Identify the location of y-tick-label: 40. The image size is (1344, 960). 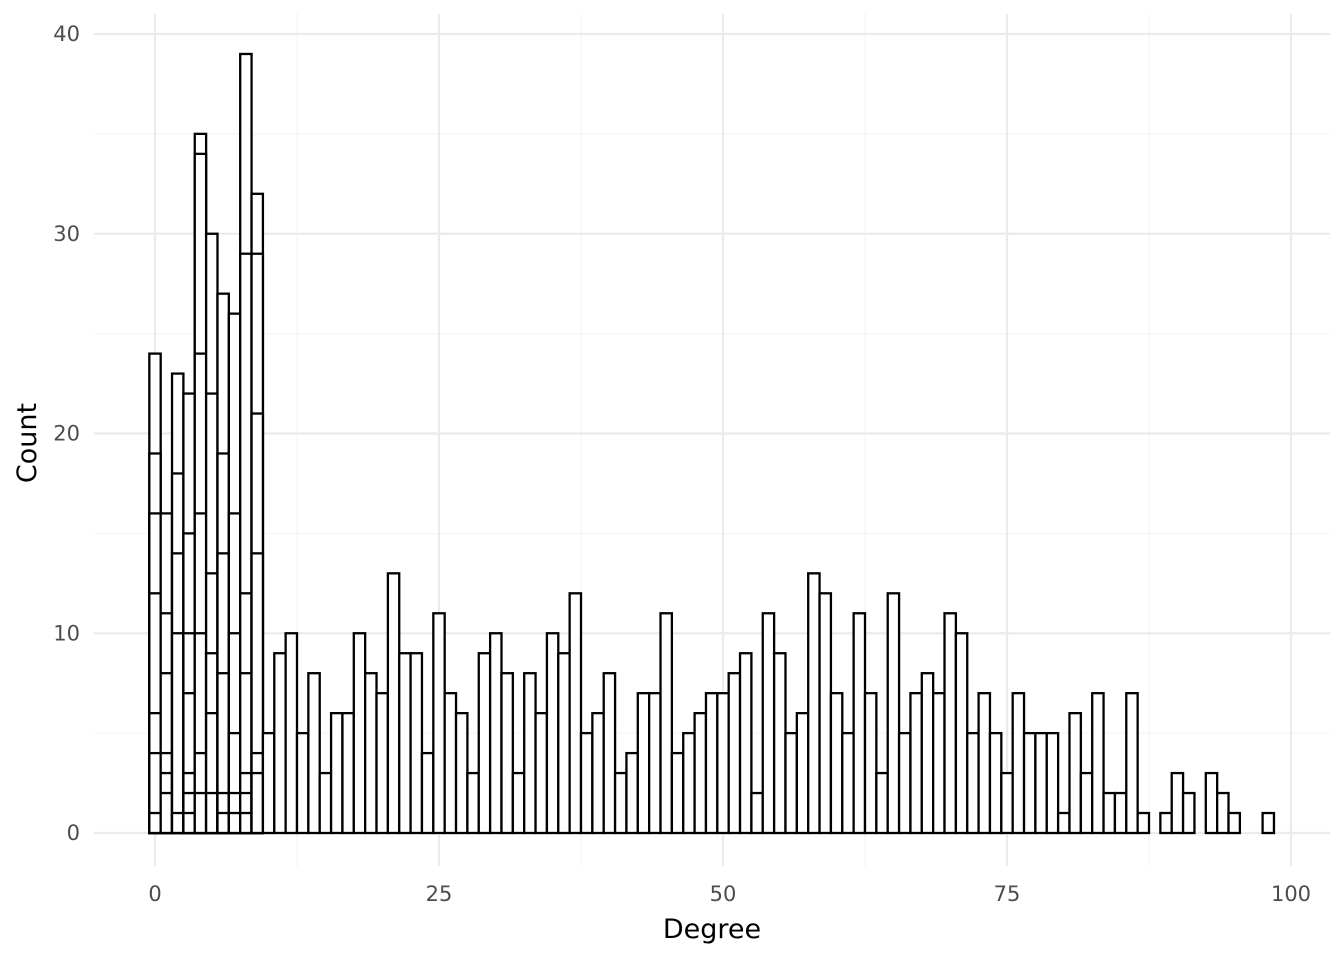
(66, 34).